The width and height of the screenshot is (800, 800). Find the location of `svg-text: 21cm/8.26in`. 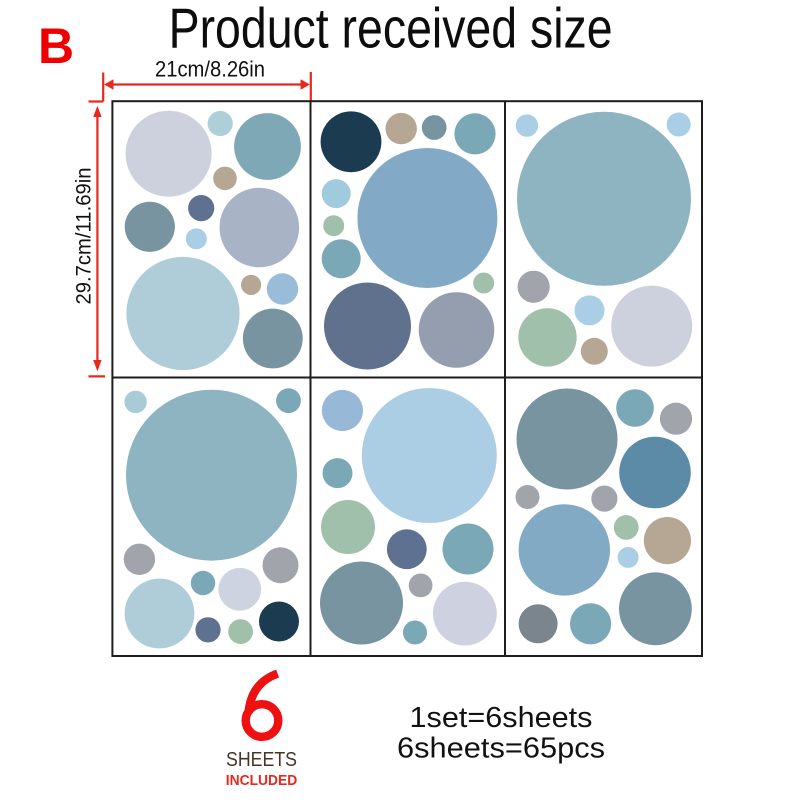

svg-text: 21cm/8.26in is located at coordinates (210, 69).